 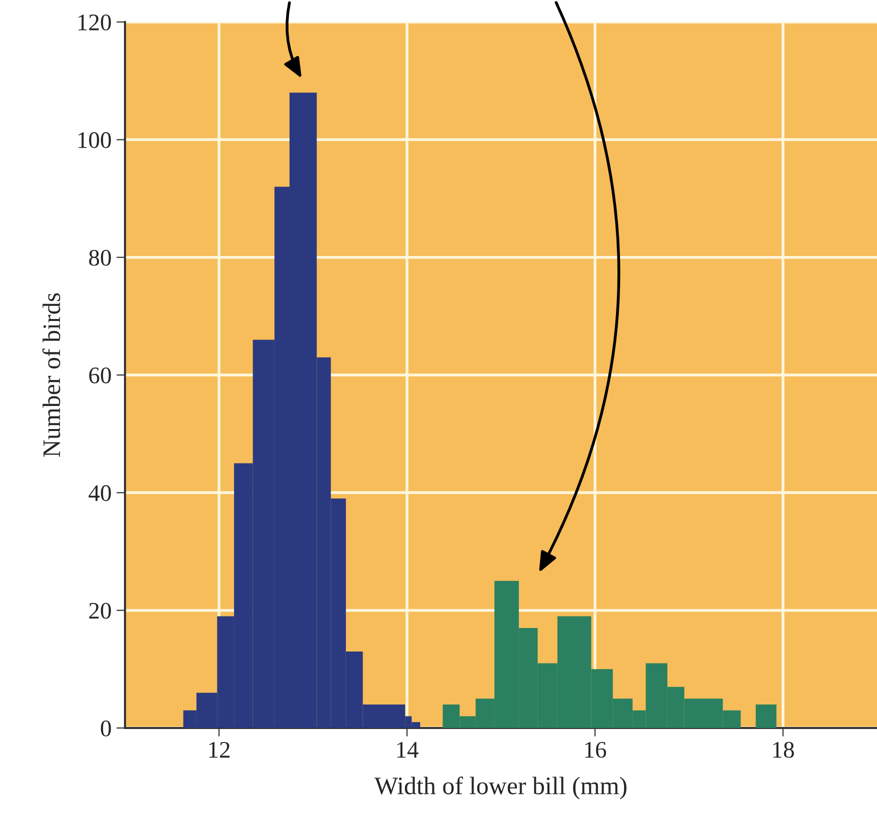 I want to click on x-tick-label: 14, so click(x=407, y=750).